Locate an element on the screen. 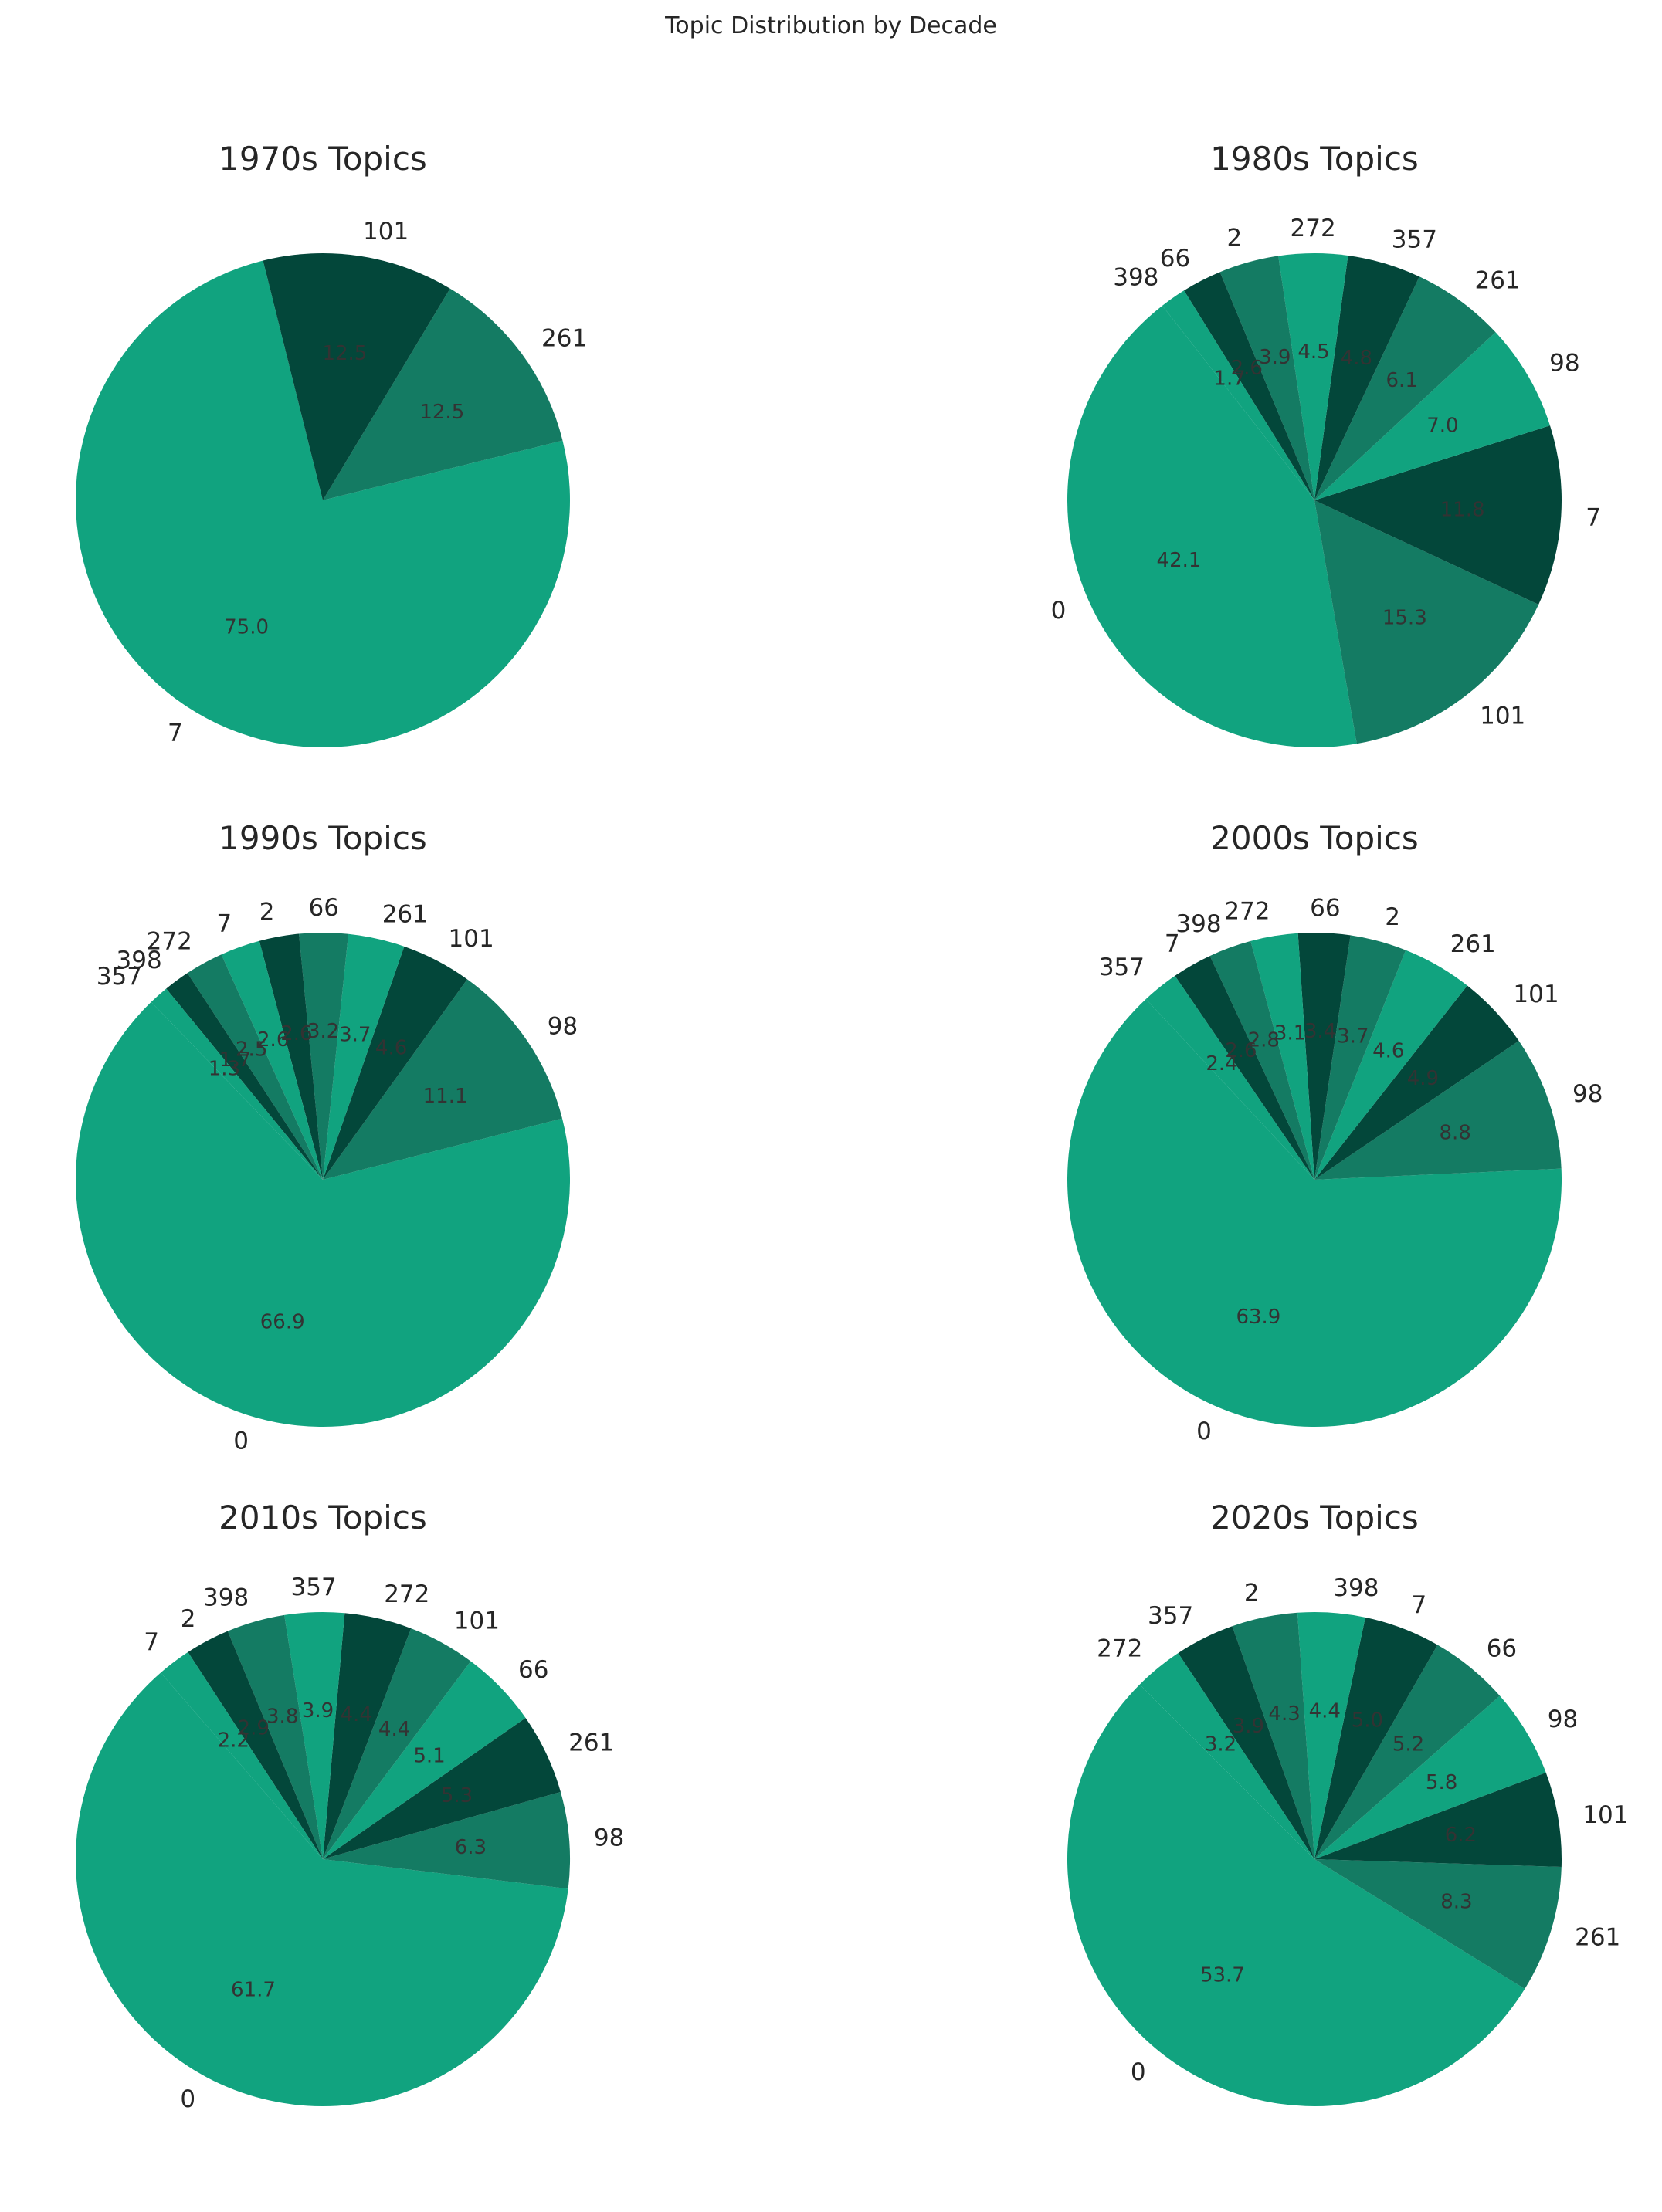 Image resolution: width=1662 pixels, height=2212 pixels. slice-value-label: 4.9 is located at coordinates (1423, 1078).